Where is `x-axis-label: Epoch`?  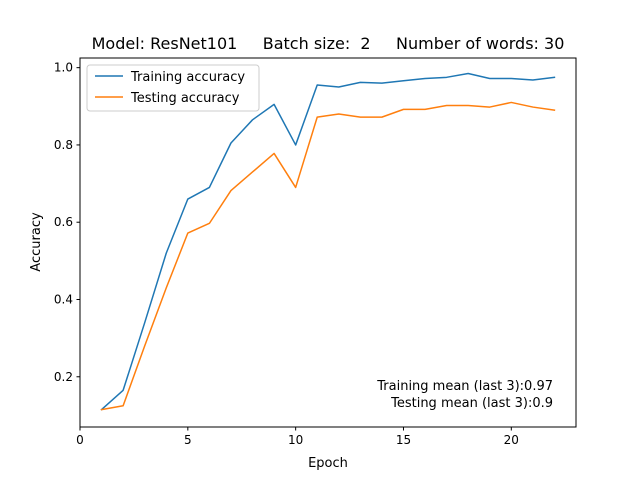
x-axis-label: Epoch is located at coordinates (328, 463).